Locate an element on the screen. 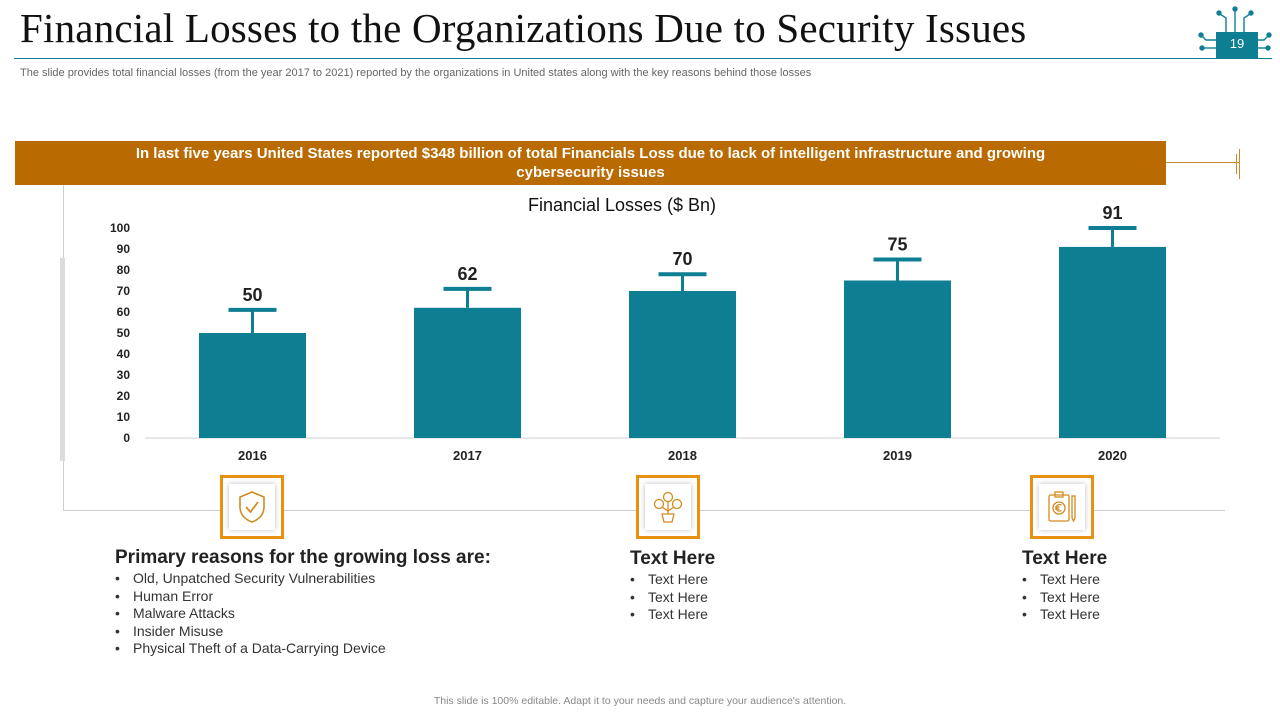 The image size is (1280, 720). data-label-2019: 75 is located at coordinates (897, 245).